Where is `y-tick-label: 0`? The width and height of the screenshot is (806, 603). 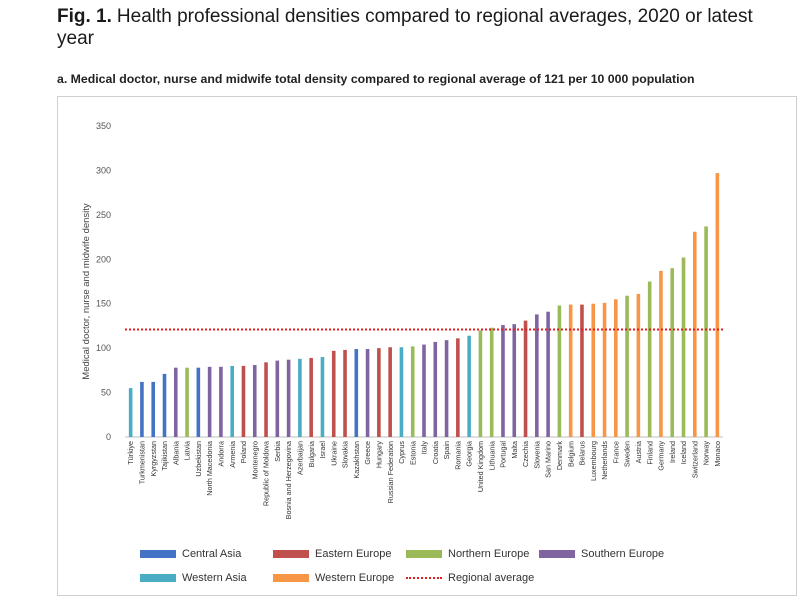
y-tick-label: 0 is located at coordinates (108, 437).